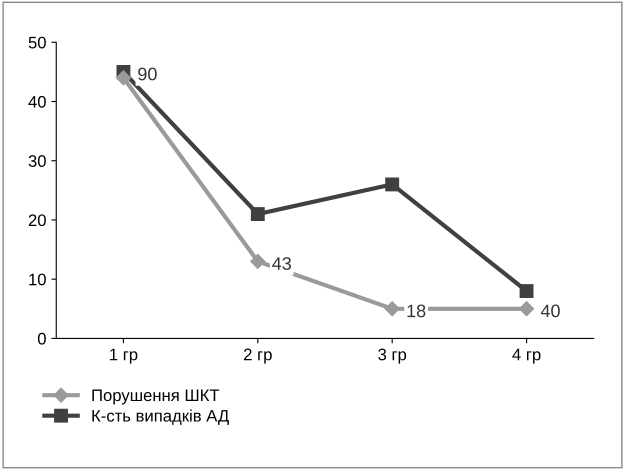  I want to click on annotation: 43, so click(281, 263).